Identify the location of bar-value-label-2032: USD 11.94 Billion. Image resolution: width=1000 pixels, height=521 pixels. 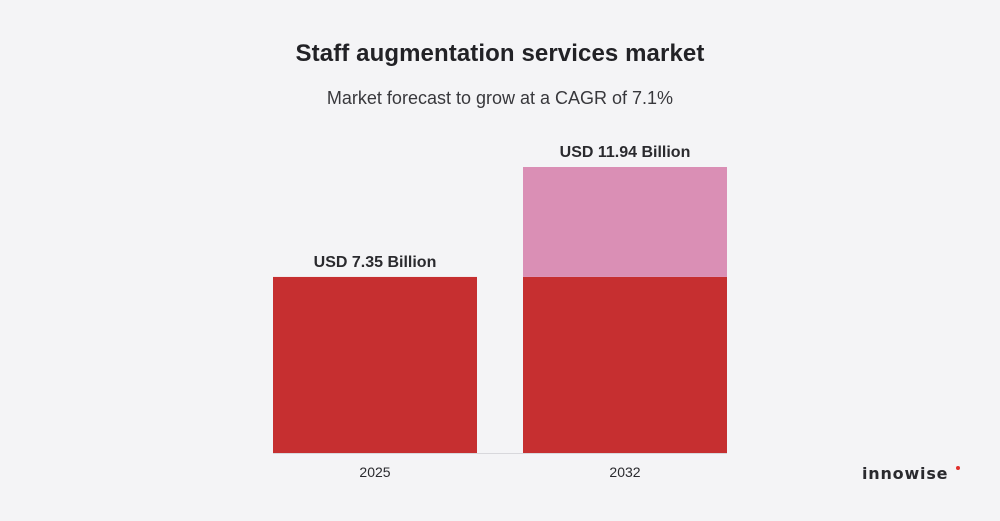
(625, 152).